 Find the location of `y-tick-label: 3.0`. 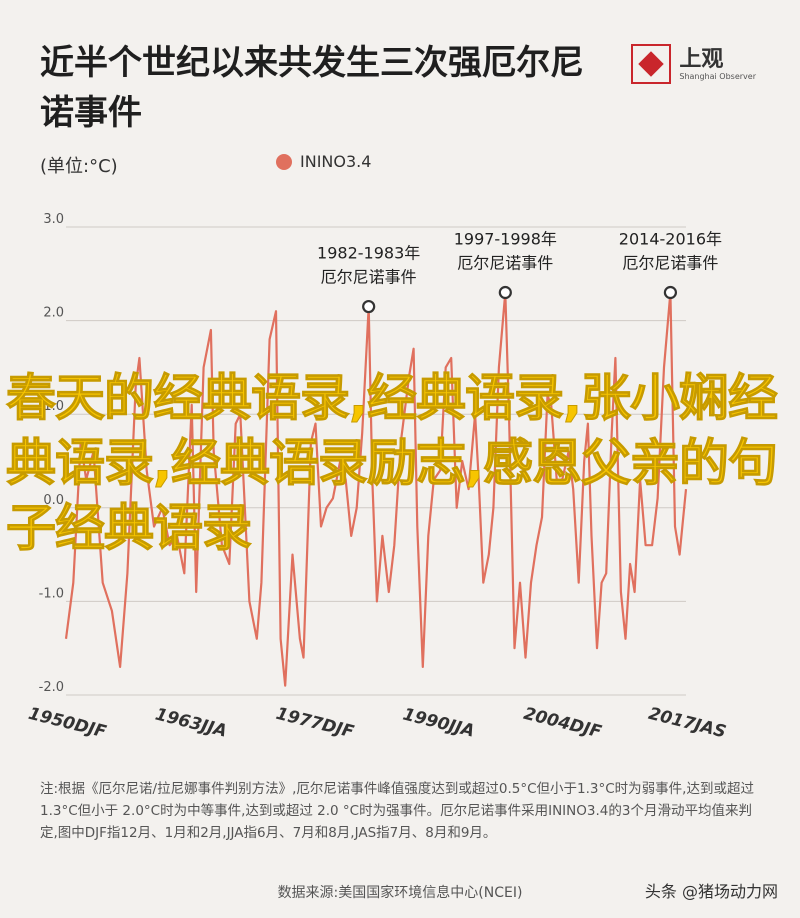

y-tick-label: 3.0 is located at coordinates (53, 219).